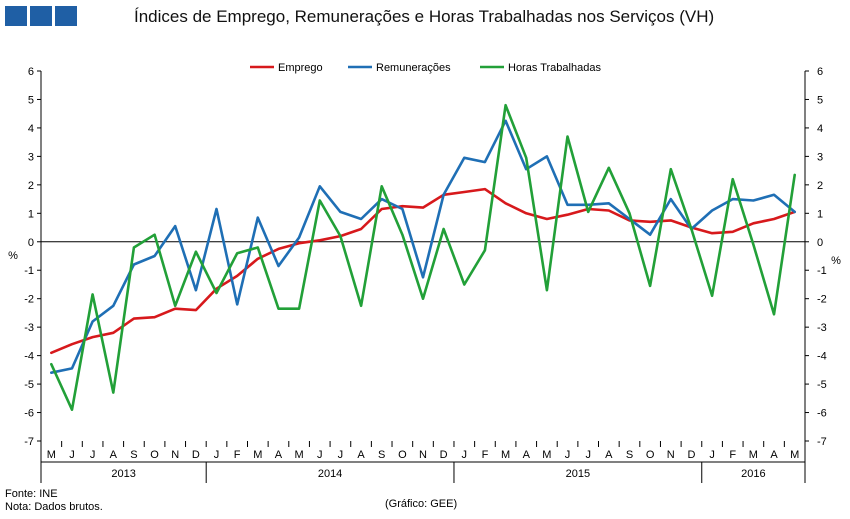 Image resolution: width=850 pixels, height=519 pixels. I want to click on y-tick-label-right: 0, so click(820, 243).